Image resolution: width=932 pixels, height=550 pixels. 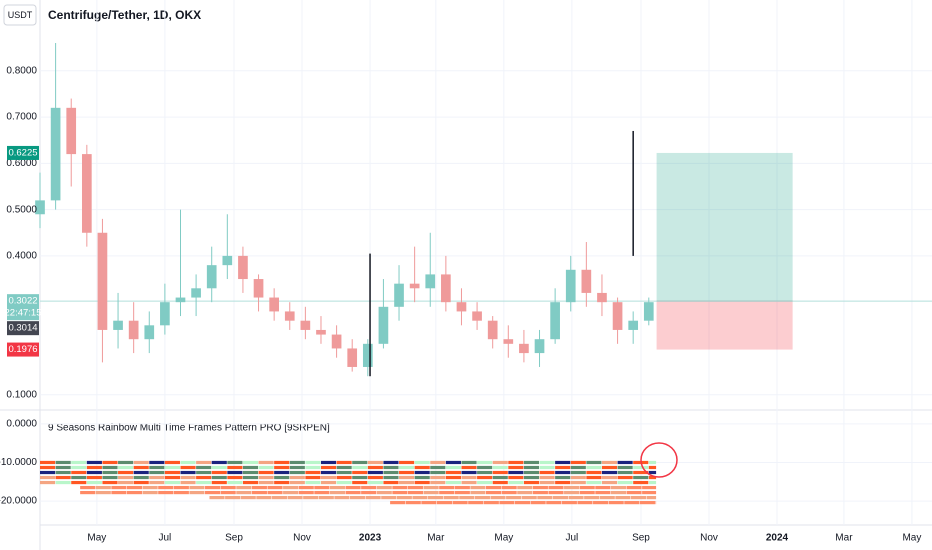 What do you see at coordinates (911, 538) in the screenshot?
I see `x-tick-label: May` at bounding box center [911, 538].